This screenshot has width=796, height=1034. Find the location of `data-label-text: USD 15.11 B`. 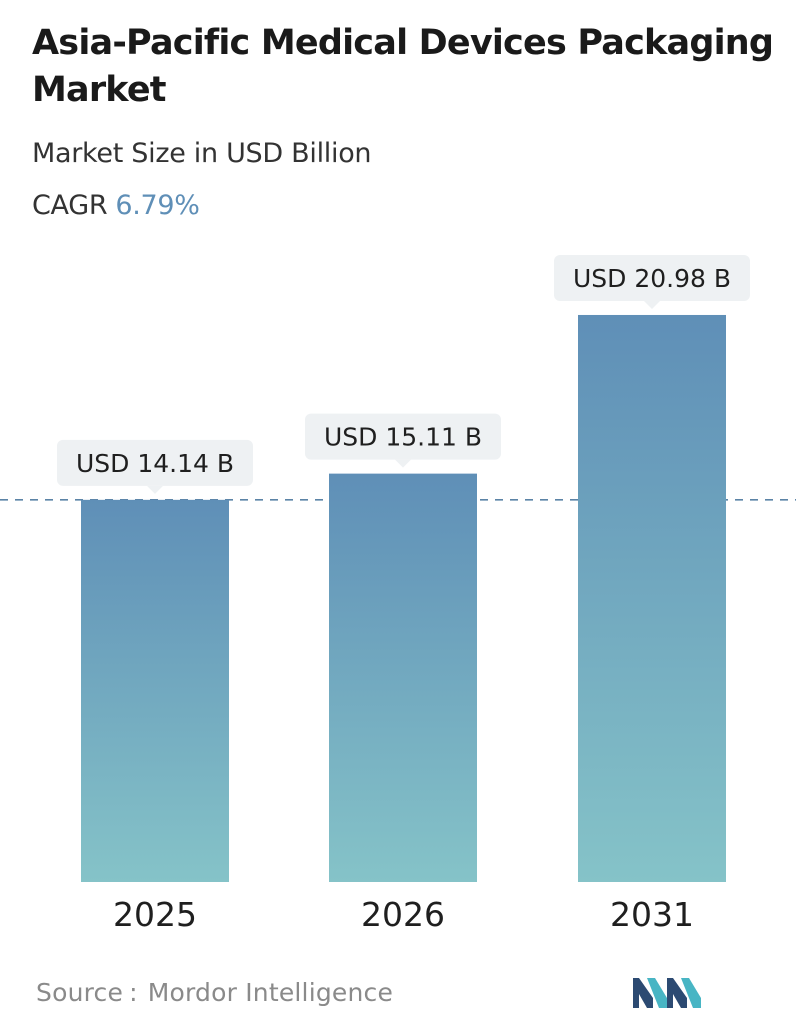

data-label-text: USD 15.11 B is located at coordinates (403, 437).